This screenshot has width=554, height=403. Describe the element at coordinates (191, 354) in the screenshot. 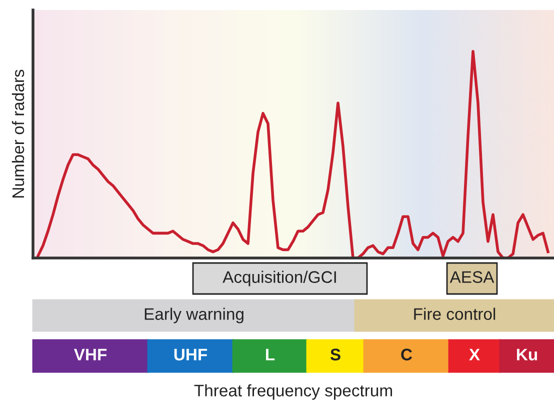

I see `text: UHF` at that location.